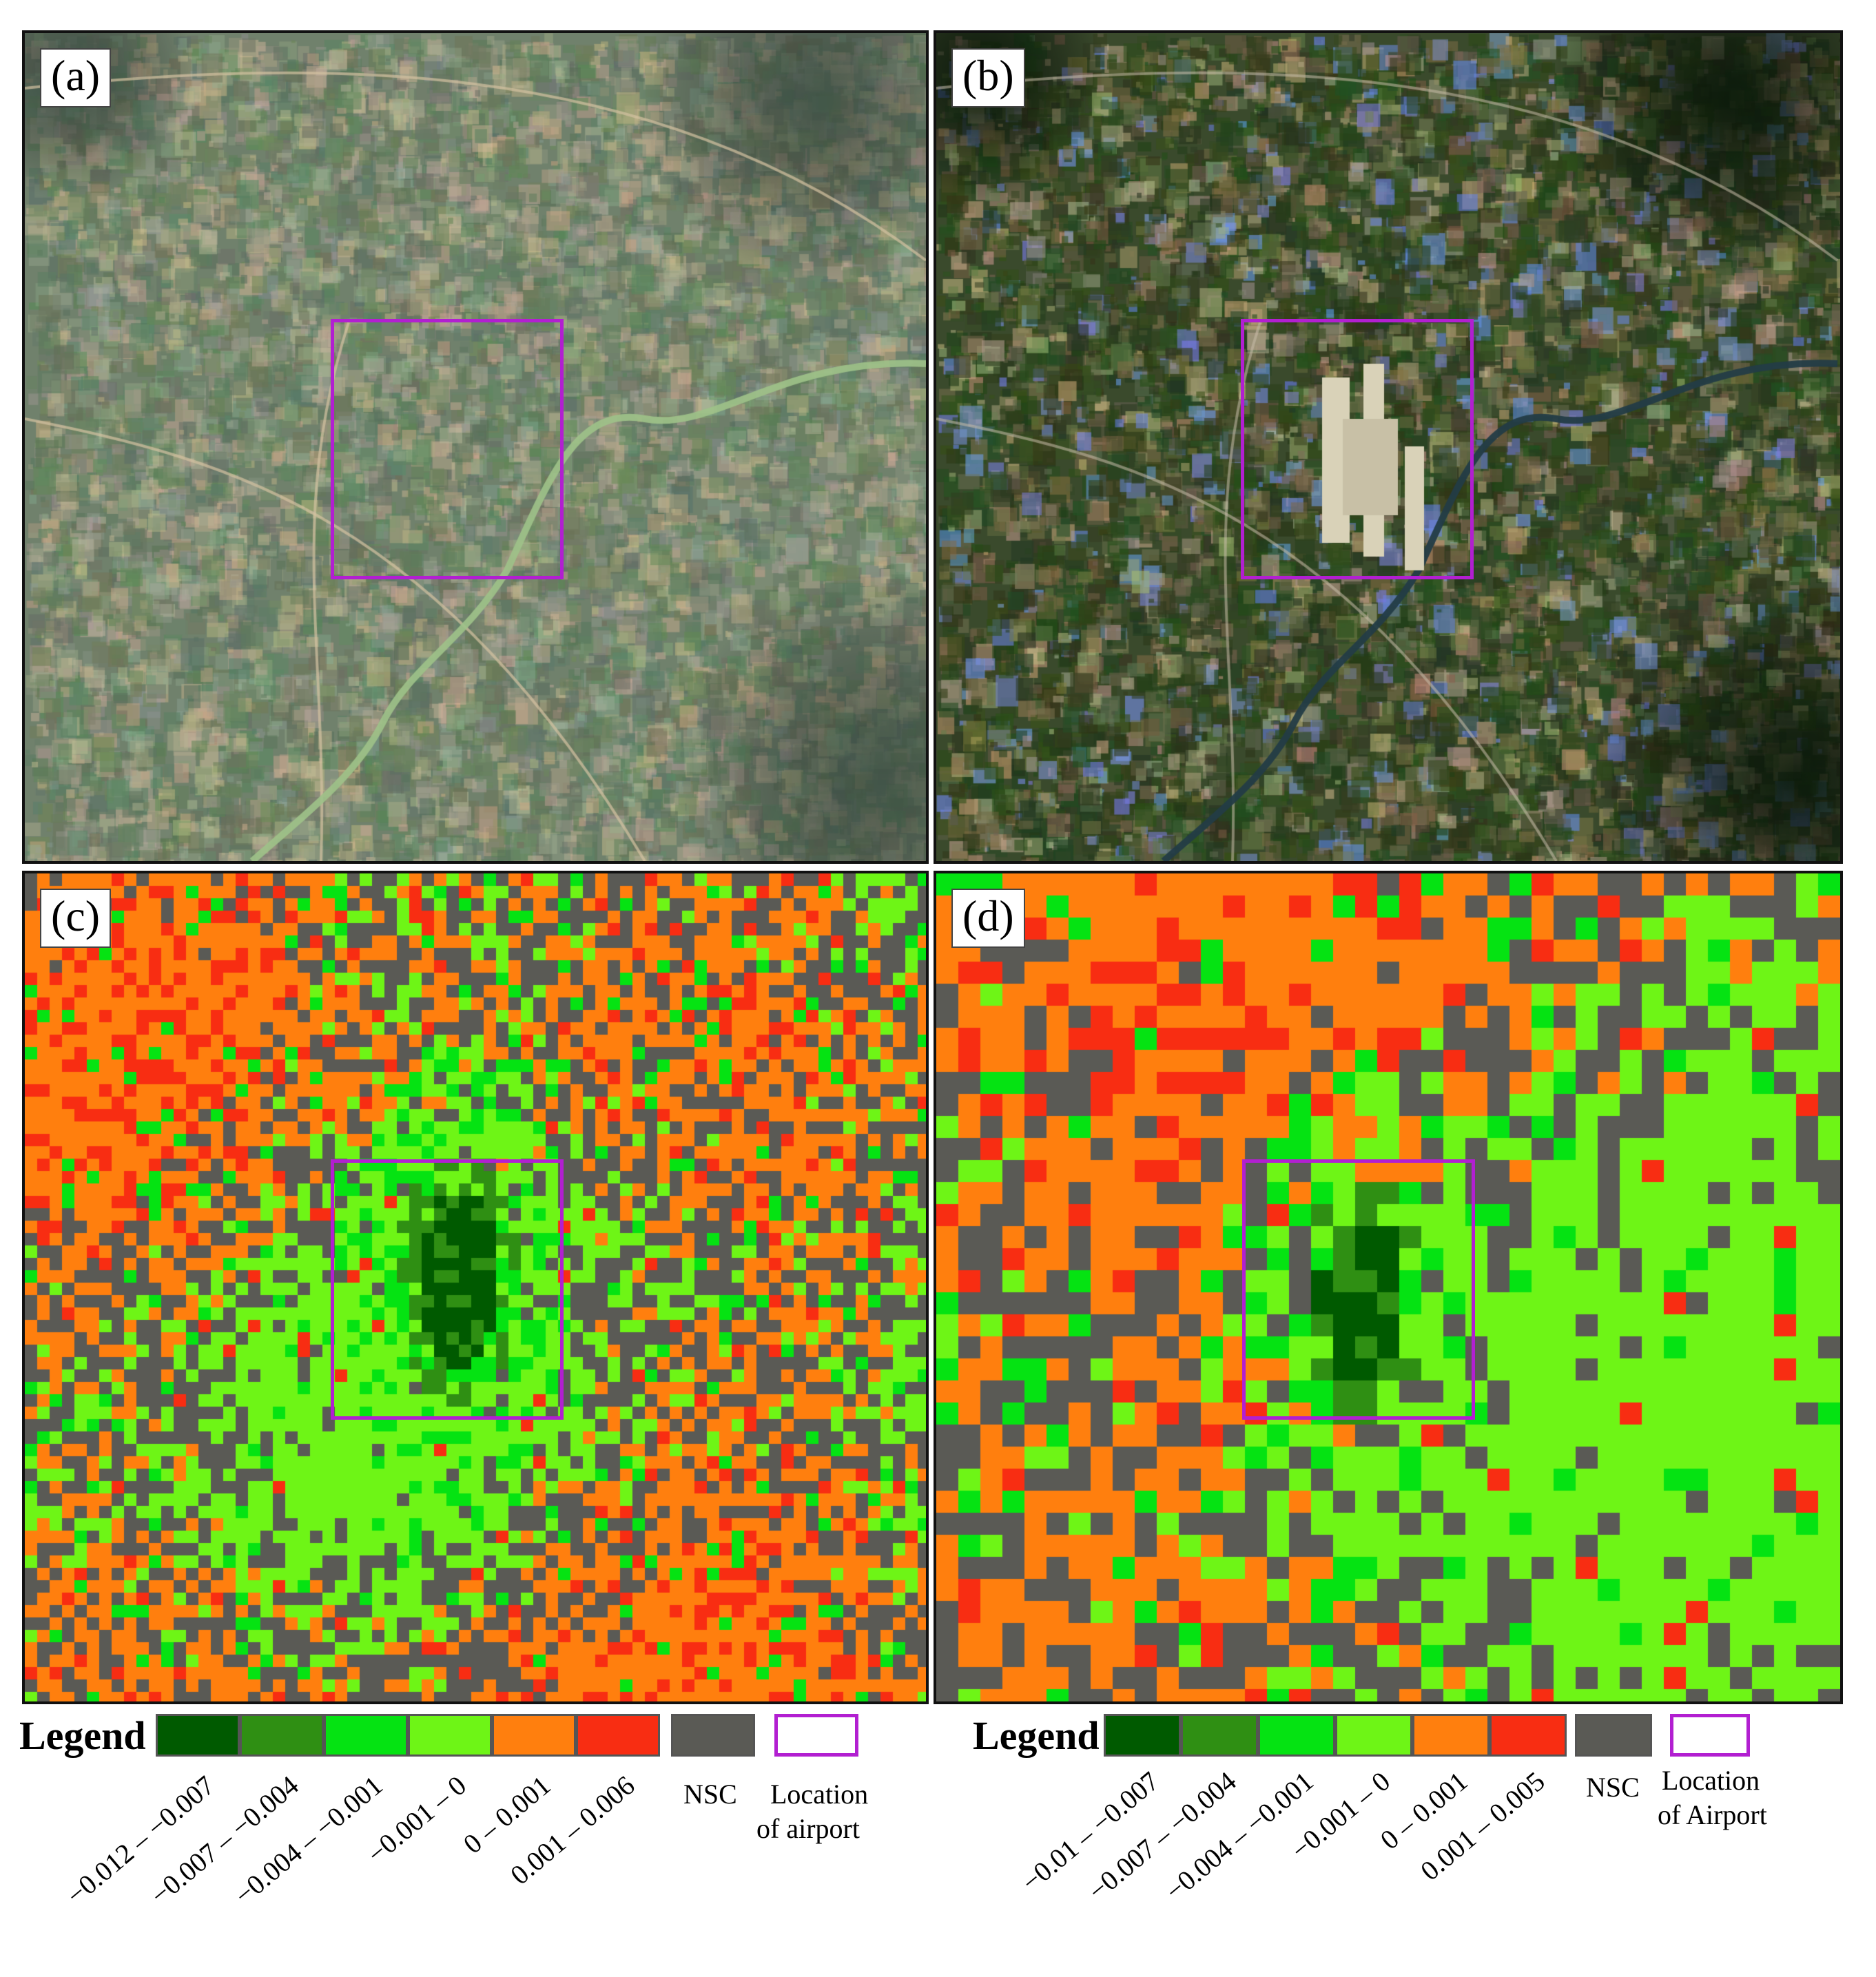  Describe the element at coordinates (76, 918) in the screenshot. I see `panel-label-c: (c)` at that location.